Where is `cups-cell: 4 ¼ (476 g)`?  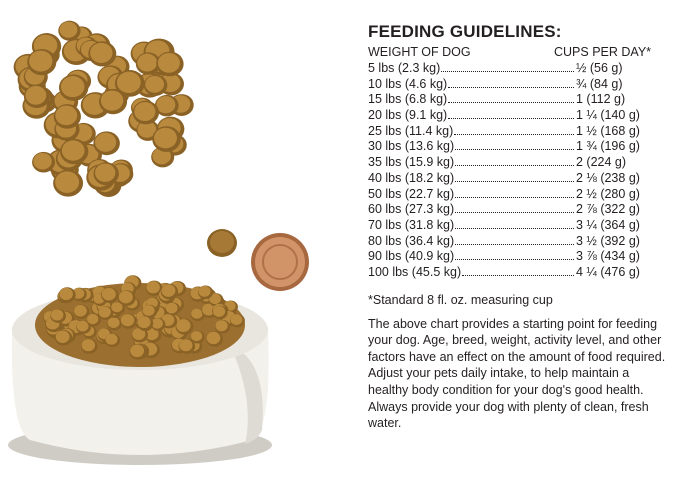 cups-cell: 4 ¼ (476 g) is located at coordinates (608, 271).